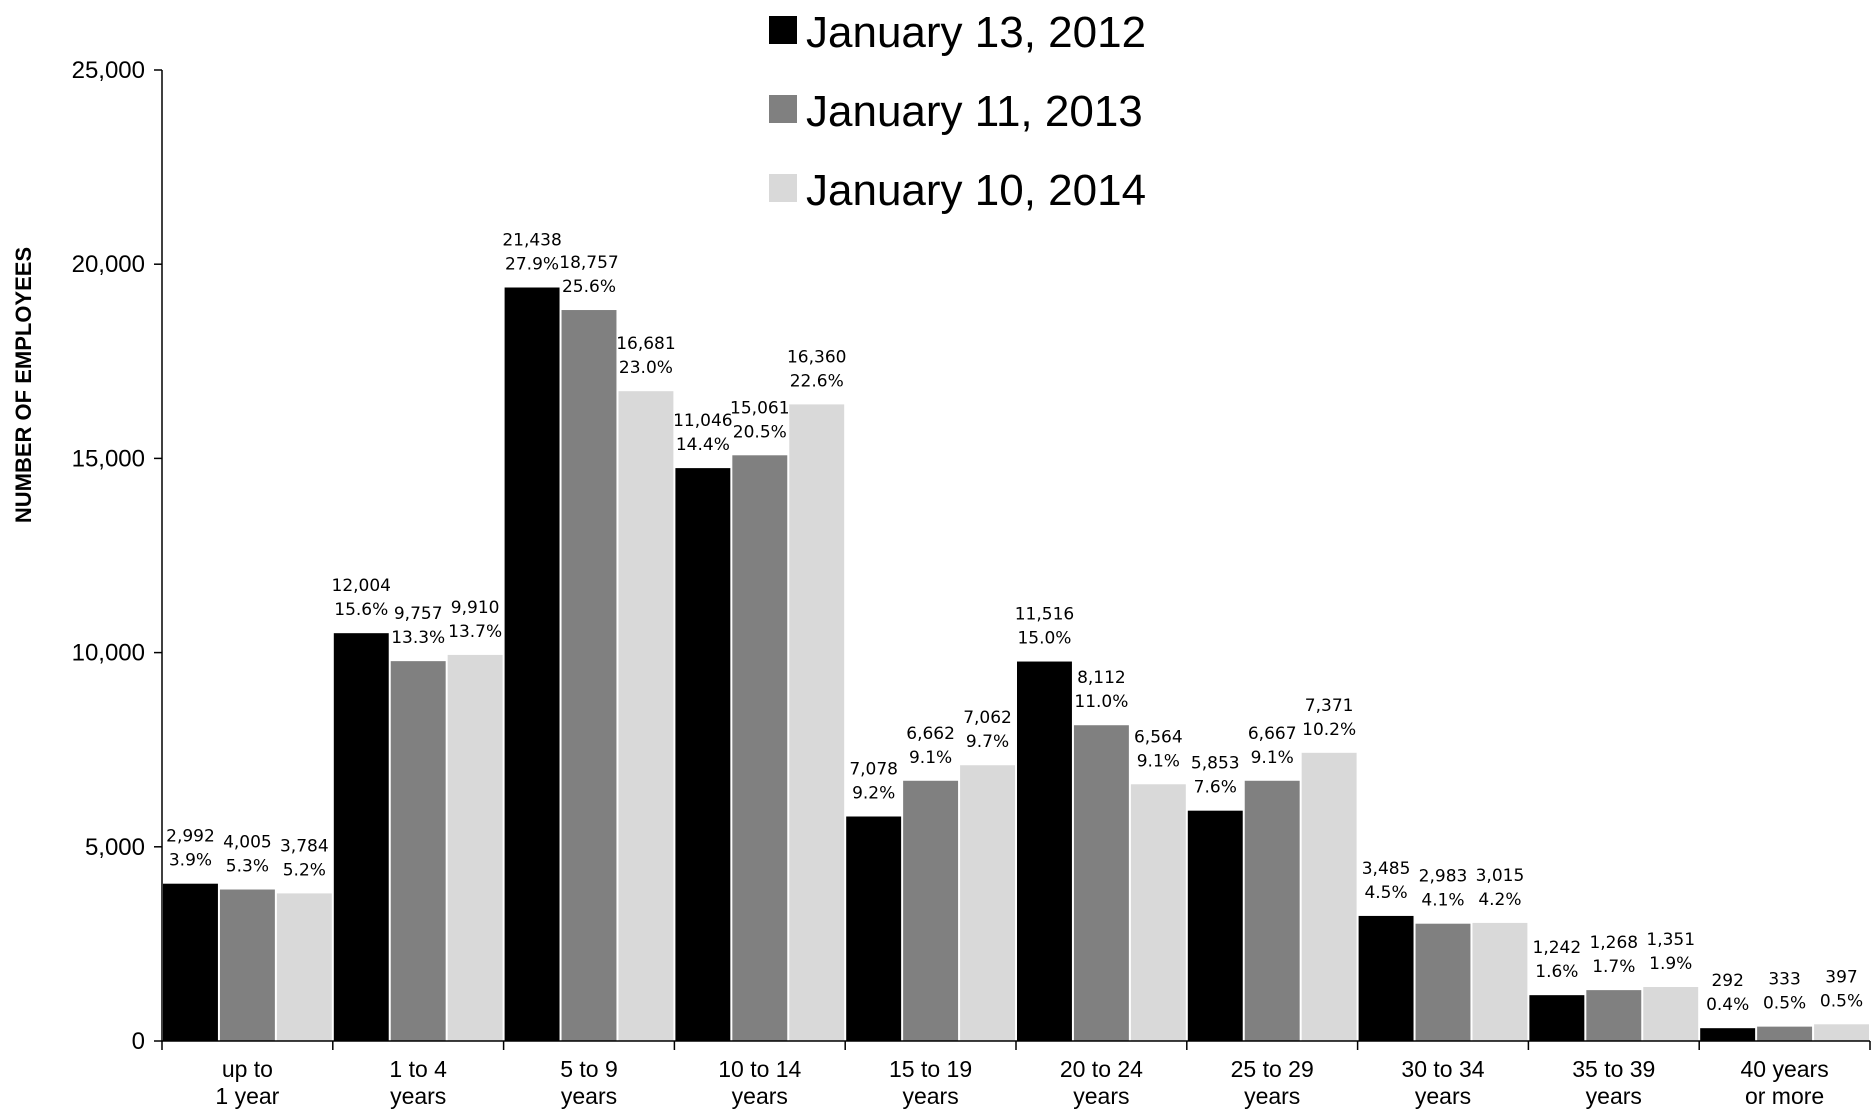 This screenshot has height=1109, width=1873. Describe the element at coordinates (976, 32) in the screenshot. I see `legend-label: January 13, 2012` at that location.